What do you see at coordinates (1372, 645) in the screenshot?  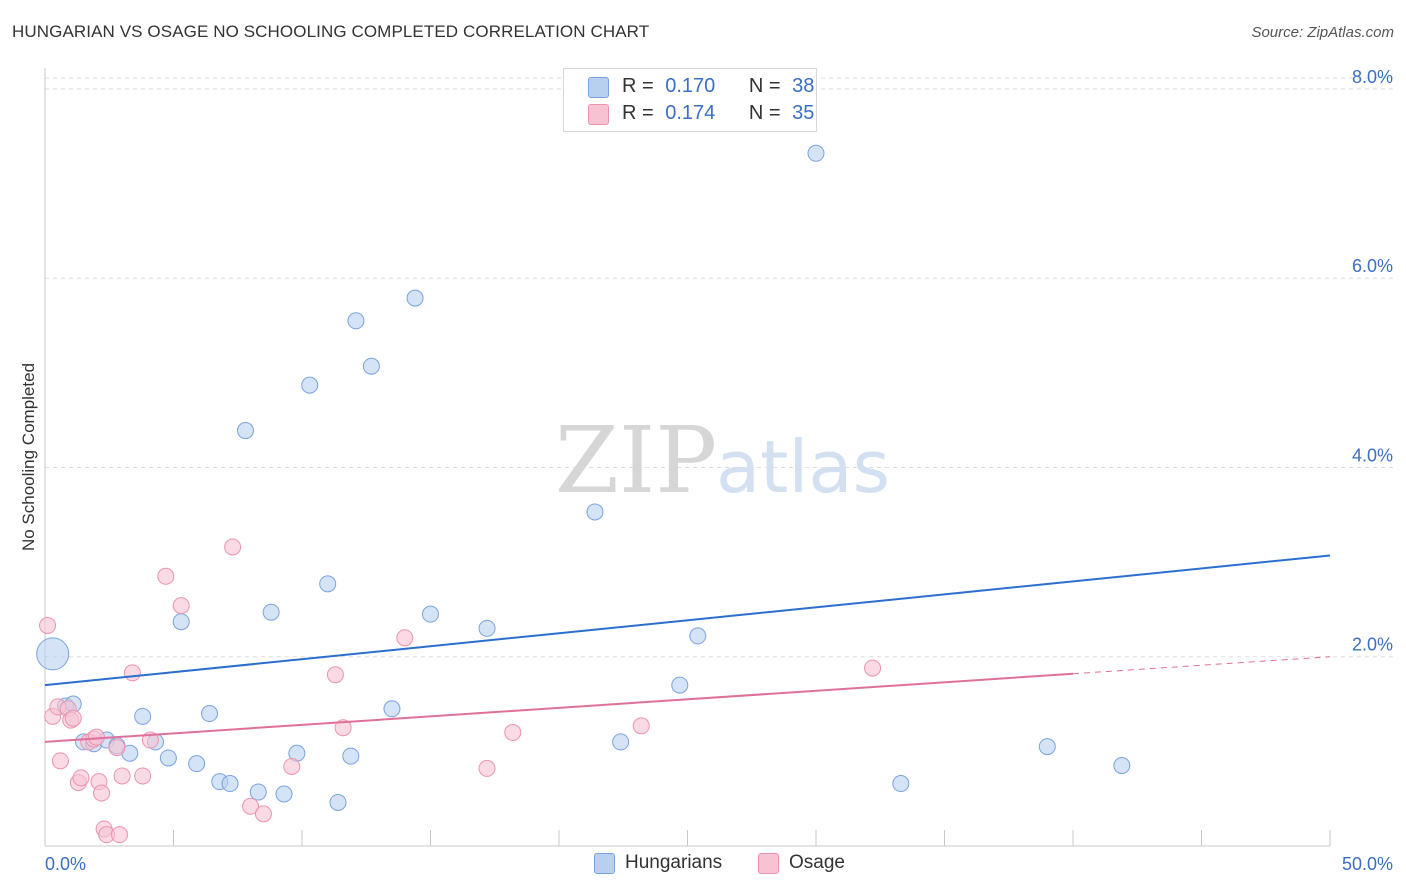 I see `y-tick-label: 2.0%` at bounding box center [1372, 645].